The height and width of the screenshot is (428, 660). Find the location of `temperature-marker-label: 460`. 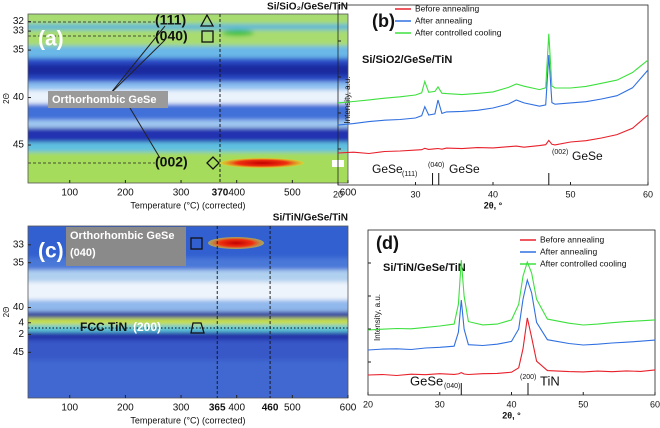

temperature-marker-label: 460 is located at coordinates (270, 408).